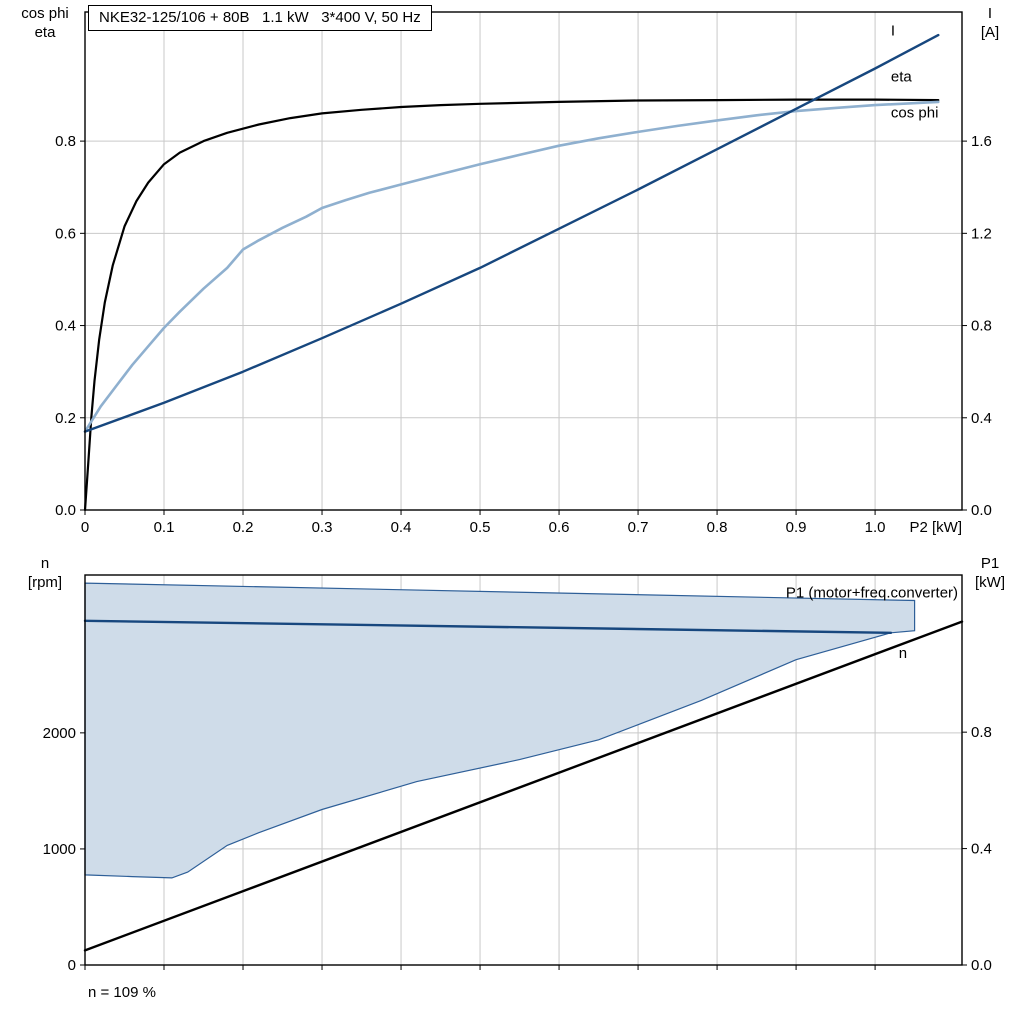  I want to click on left-tick-label: 0, so click(72, 965).